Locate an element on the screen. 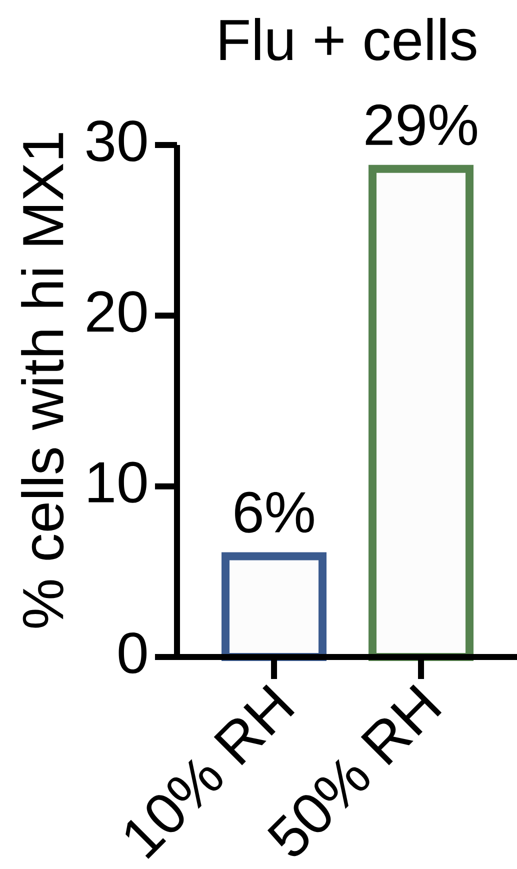 This screenshot has height=869, width=517. y-axis-title: % cells with hi MX1 is located at coordinates (42, 380).